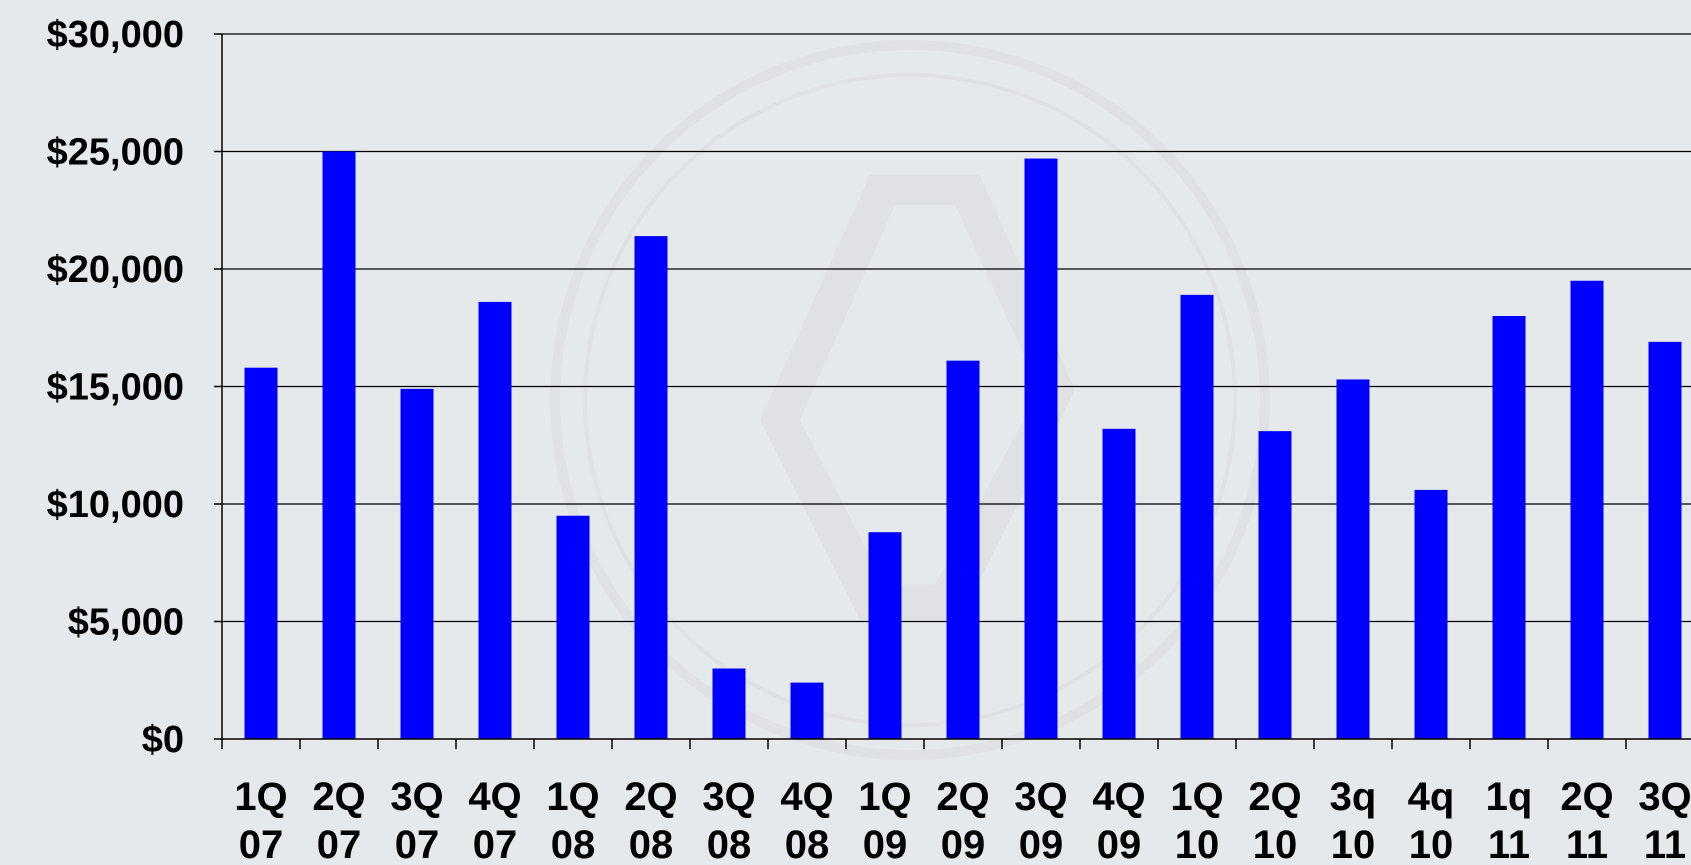  What do you see at coordinates (115, 153) in the screenshot?
I see `y-tick-label: $25,000` at bounding box center [115, 153].